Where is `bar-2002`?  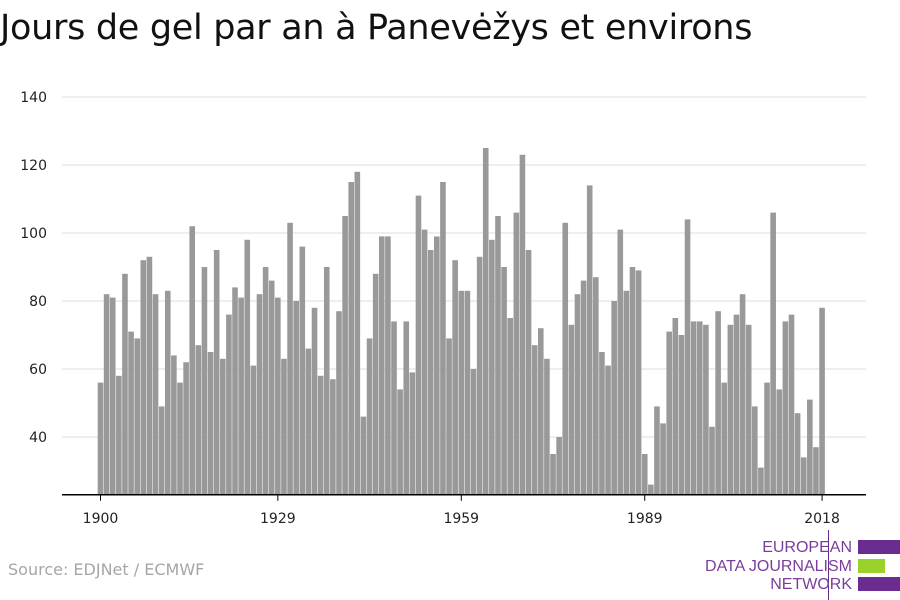
bar-2002 is located at coordinates (724, 438).